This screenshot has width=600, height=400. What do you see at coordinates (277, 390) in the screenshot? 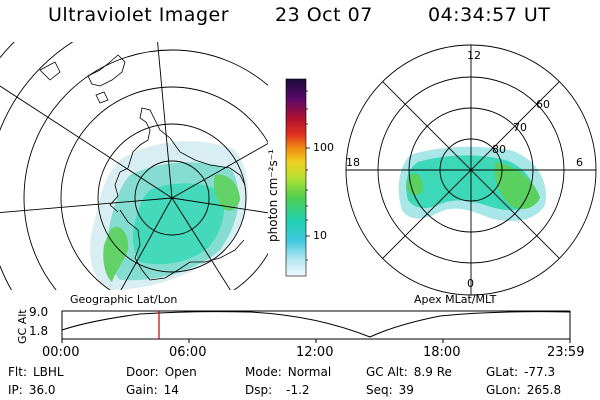
I see `info-dsp: Dsp: -1.2` at bounding box center [277, 390].